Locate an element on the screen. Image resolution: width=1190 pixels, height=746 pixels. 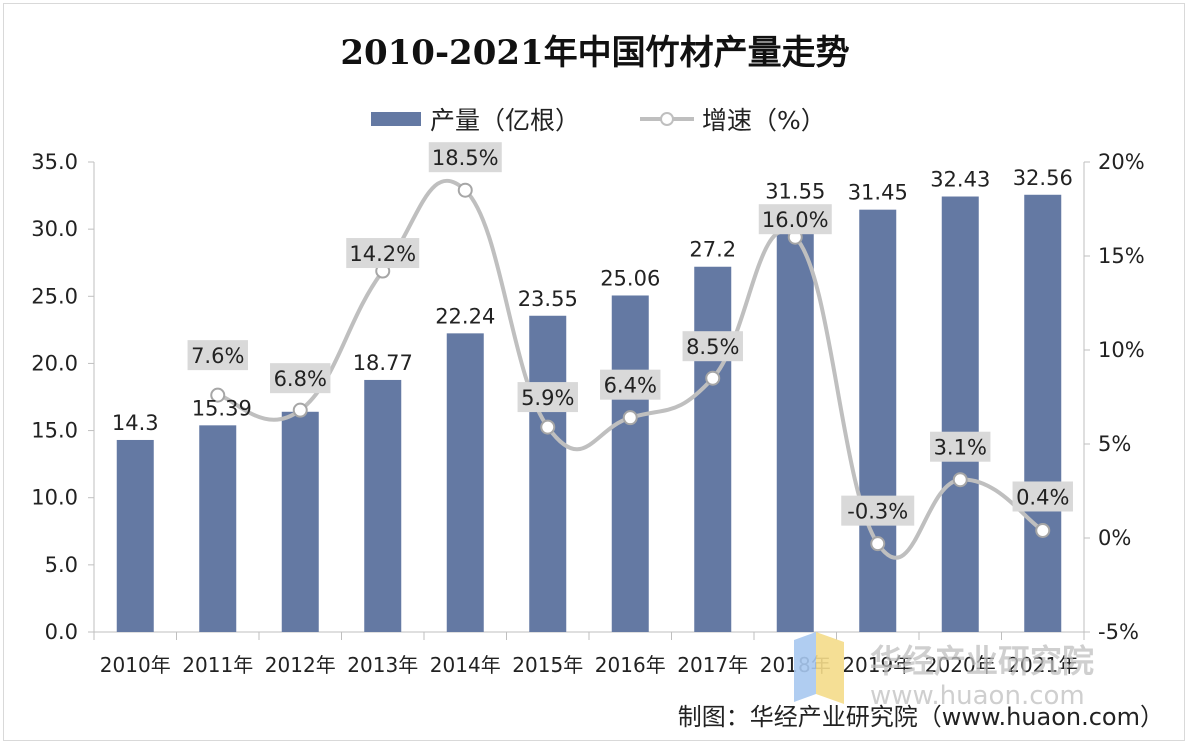
right-axis-tick-label: 15% is located at coordinates (1121, 256).